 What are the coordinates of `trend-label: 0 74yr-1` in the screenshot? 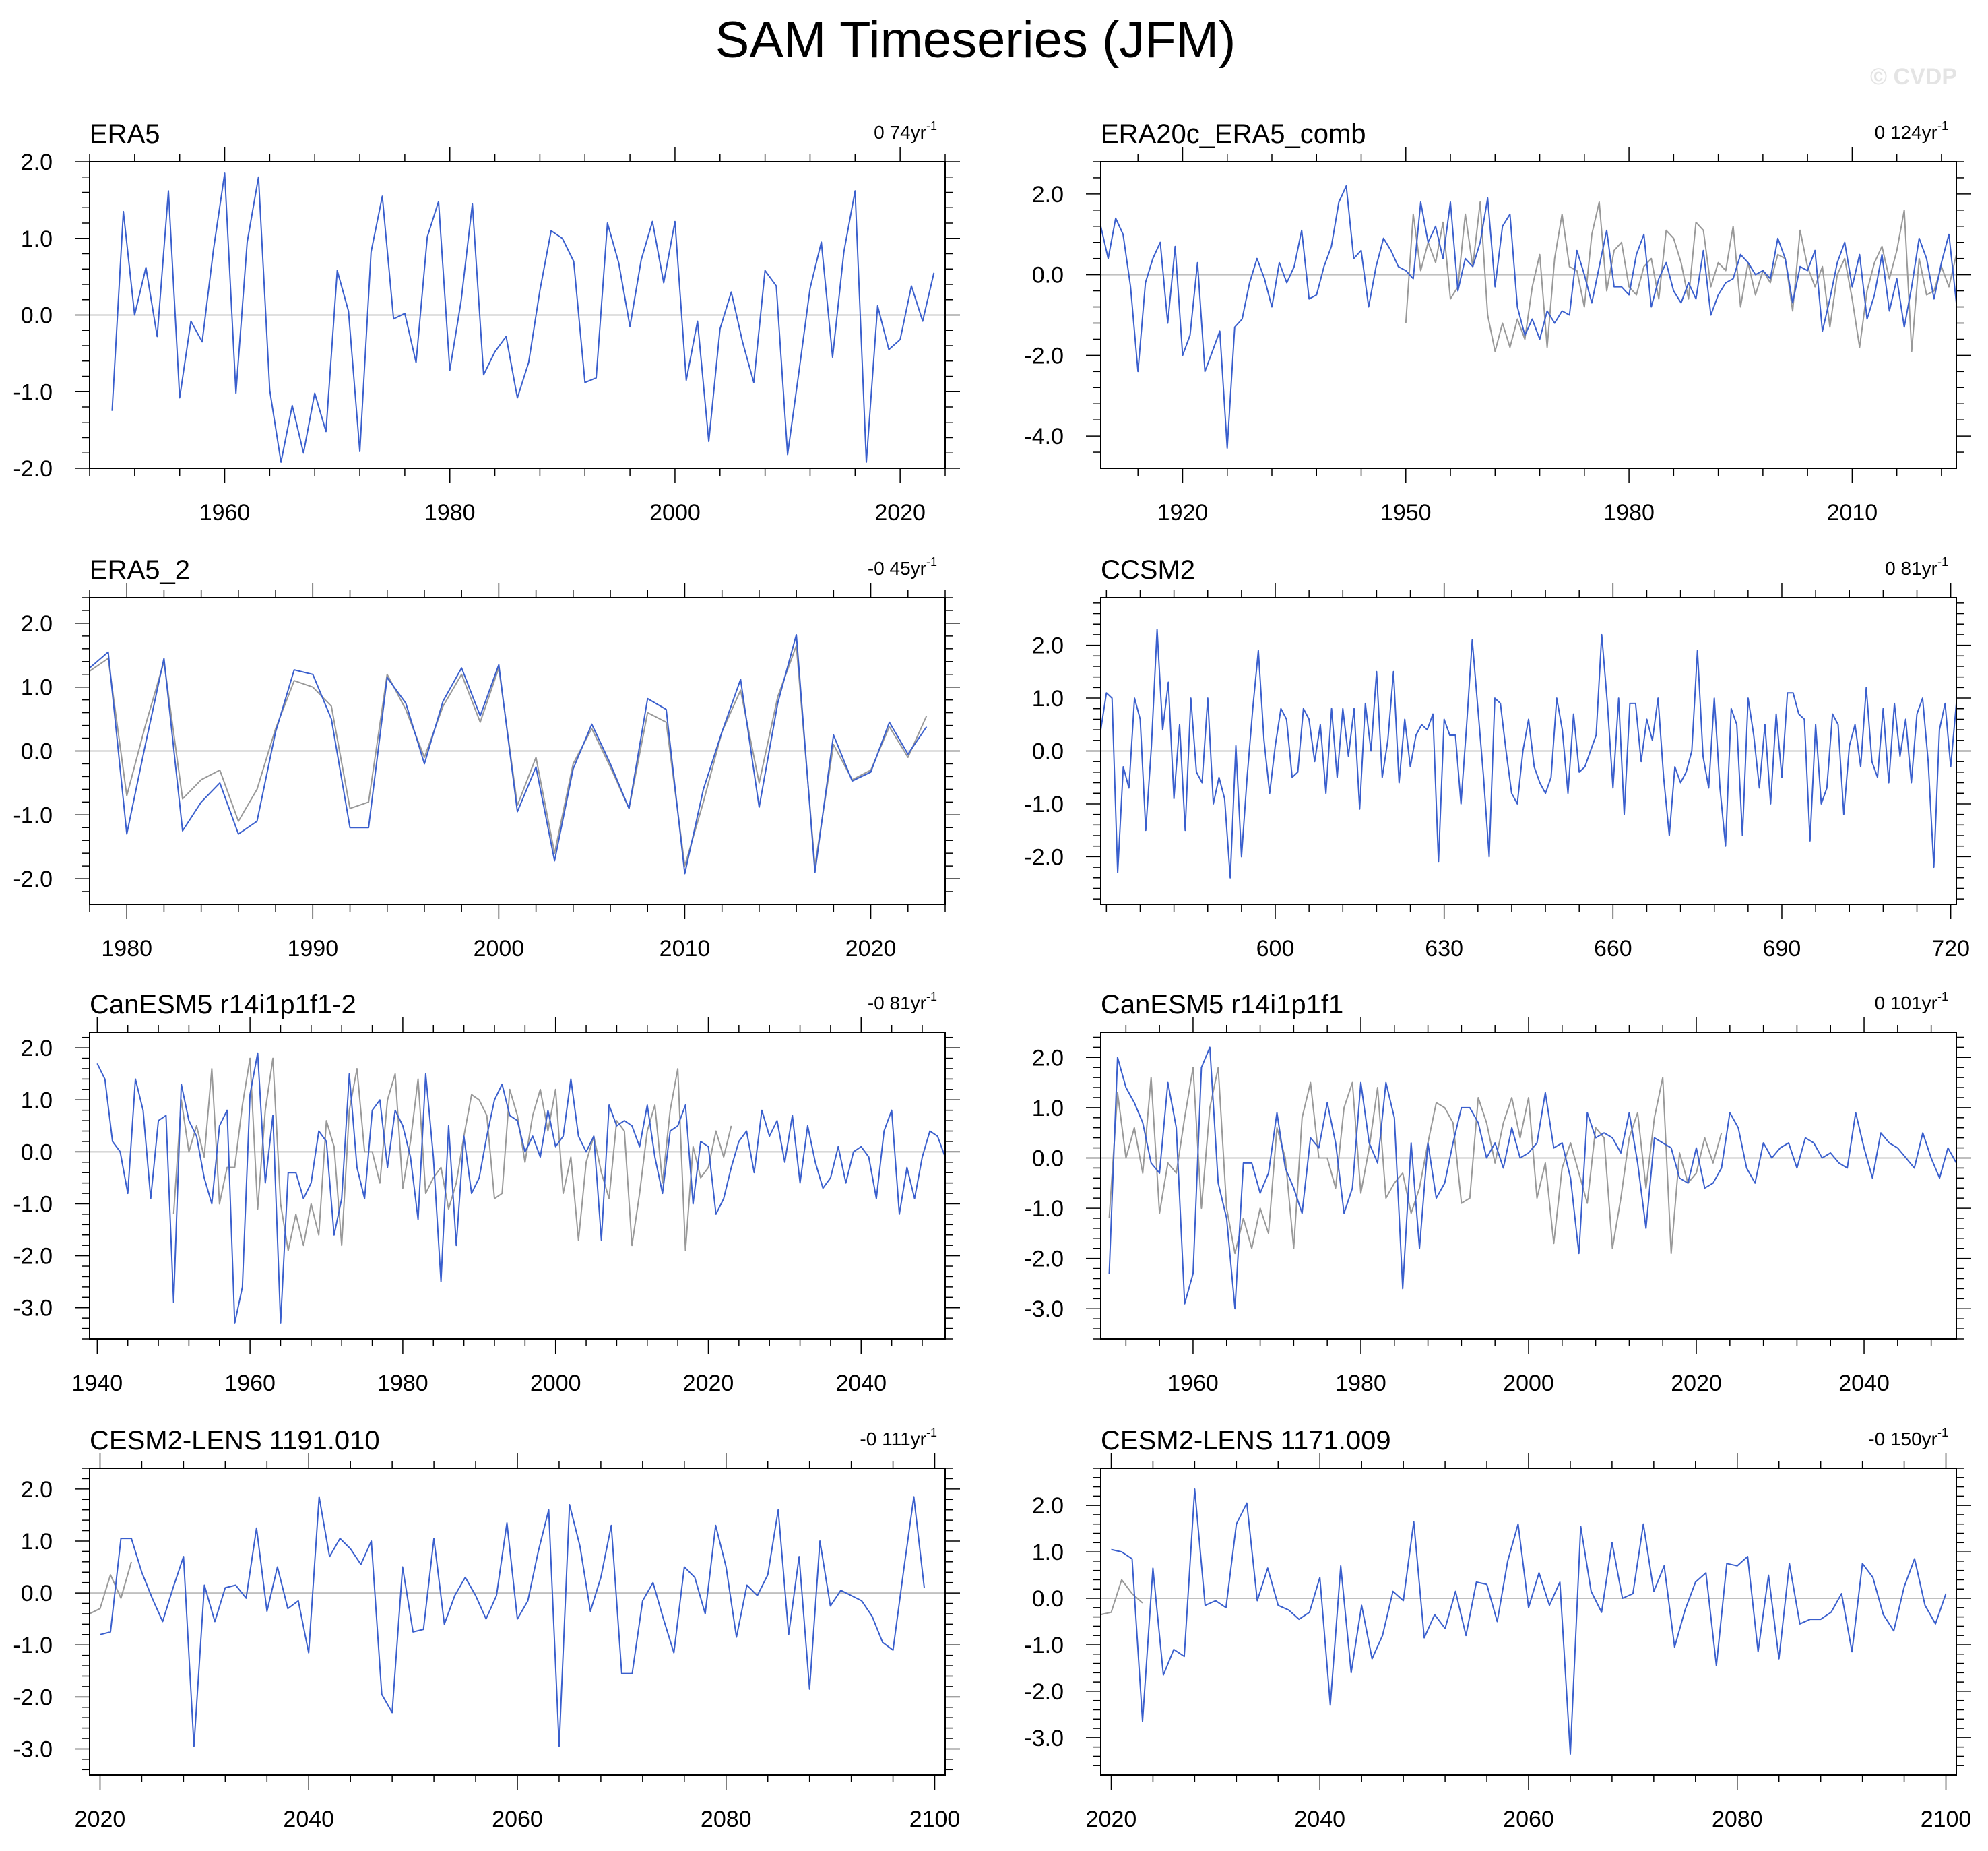 It's located at (906, 131).